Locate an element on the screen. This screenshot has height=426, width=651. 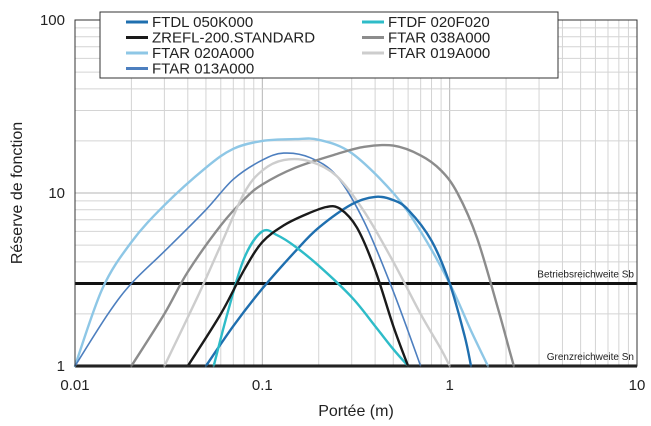
legend-box is located at coordinates (329, 45).